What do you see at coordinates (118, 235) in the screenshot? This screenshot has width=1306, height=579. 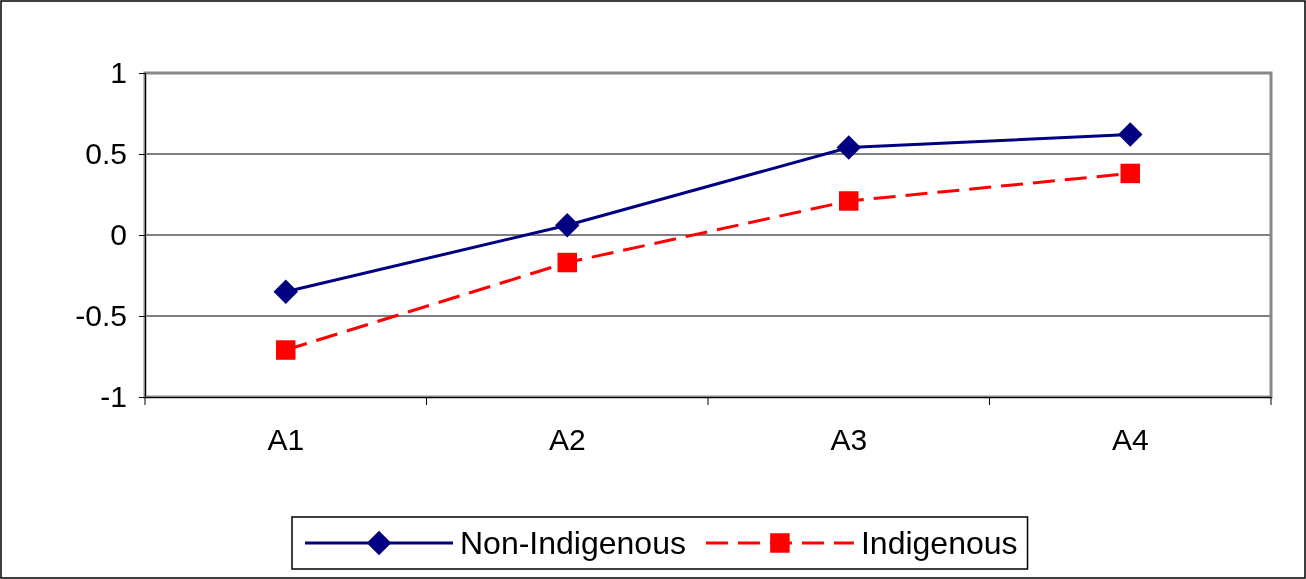 I see `y-tick-label: 0` at bounding box center [118, 235].